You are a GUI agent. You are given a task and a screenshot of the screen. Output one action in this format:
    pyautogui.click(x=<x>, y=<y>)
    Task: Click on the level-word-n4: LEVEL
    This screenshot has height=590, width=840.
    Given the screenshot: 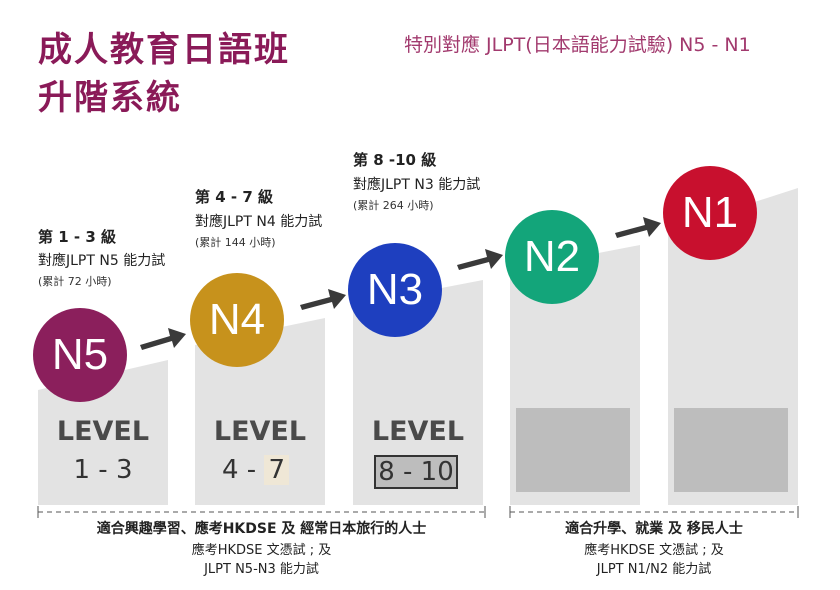 What is the action you would take?
    pyautogui.click(x=260, y=431)
    